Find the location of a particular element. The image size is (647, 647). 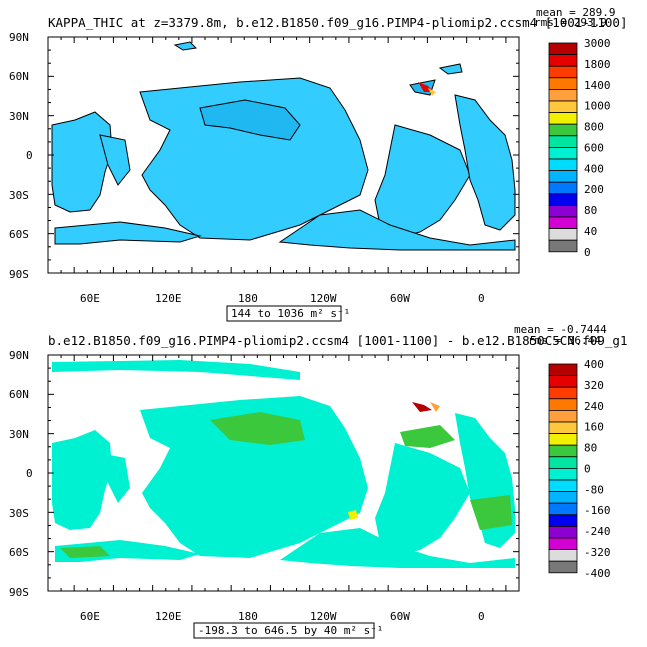

colorbar-label: 1400 is located at coordinates (597, 85).